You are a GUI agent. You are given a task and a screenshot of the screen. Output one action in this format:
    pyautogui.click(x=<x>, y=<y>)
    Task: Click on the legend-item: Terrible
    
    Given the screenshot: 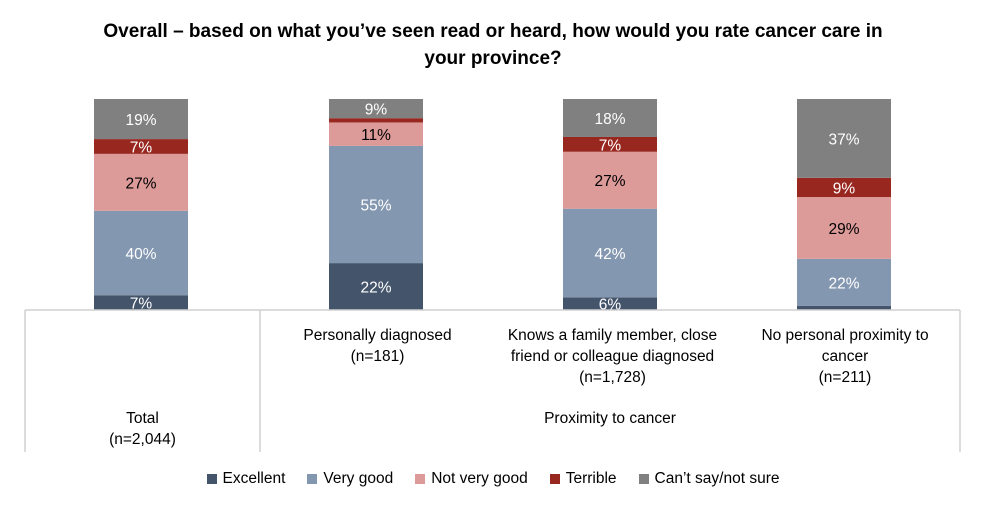 What is the action you would take?
    pyautogui.click(x=583, y=479)
    